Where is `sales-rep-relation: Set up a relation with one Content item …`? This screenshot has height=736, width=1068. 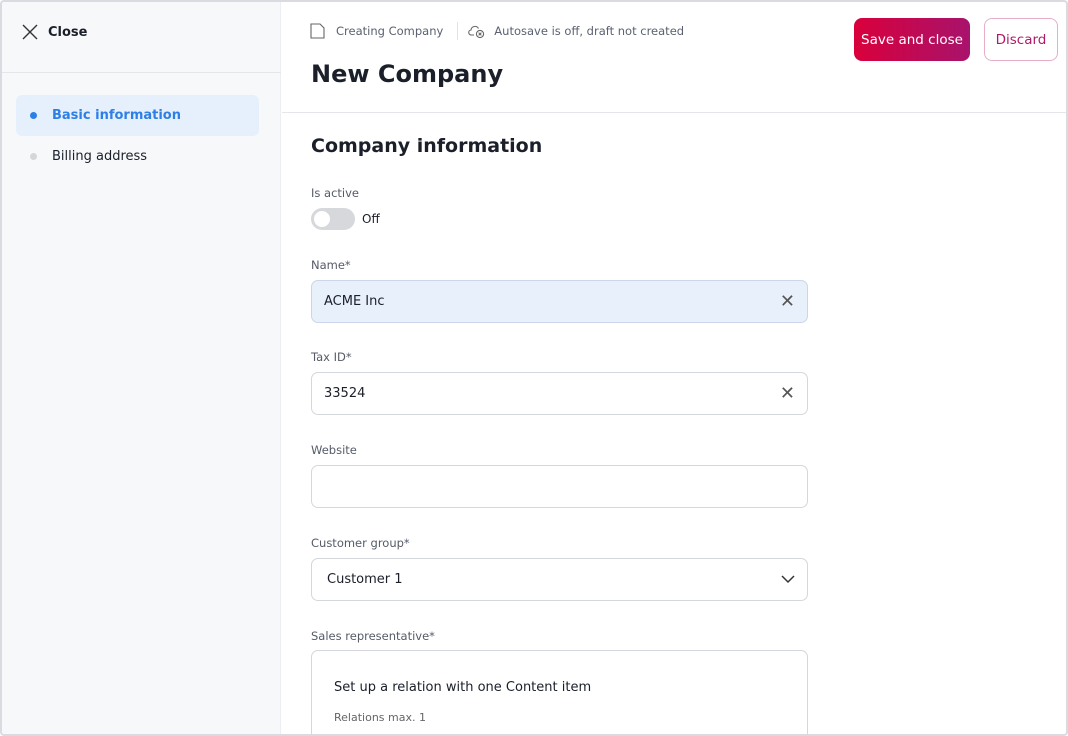 sales-rep-relation: Set up a relation with one Content item … is located at coordinates (559, 692).